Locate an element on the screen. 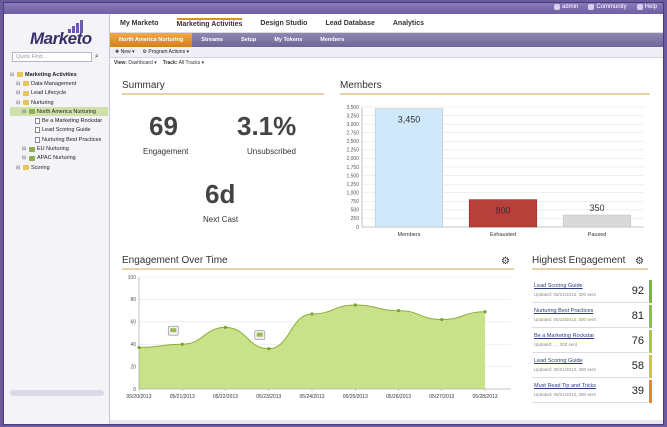 This screenshot has width=667, height=427. tree-item: ⊟ Data Management is located at coordinates (59, 83).